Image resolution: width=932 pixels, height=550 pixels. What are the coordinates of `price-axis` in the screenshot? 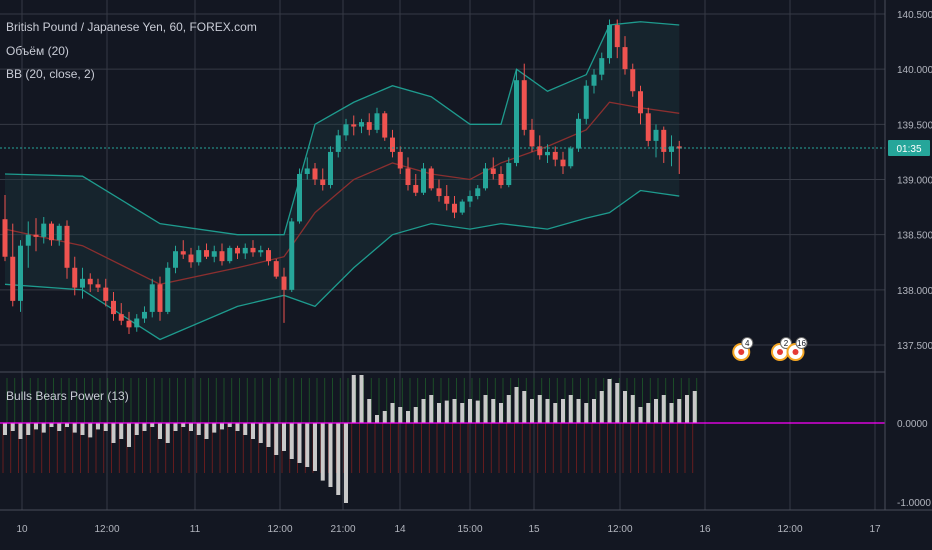 It's located at (908, 255).